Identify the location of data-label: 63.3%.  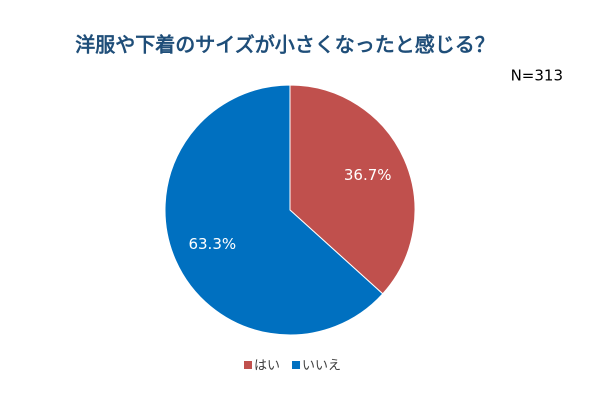
(212, 244).